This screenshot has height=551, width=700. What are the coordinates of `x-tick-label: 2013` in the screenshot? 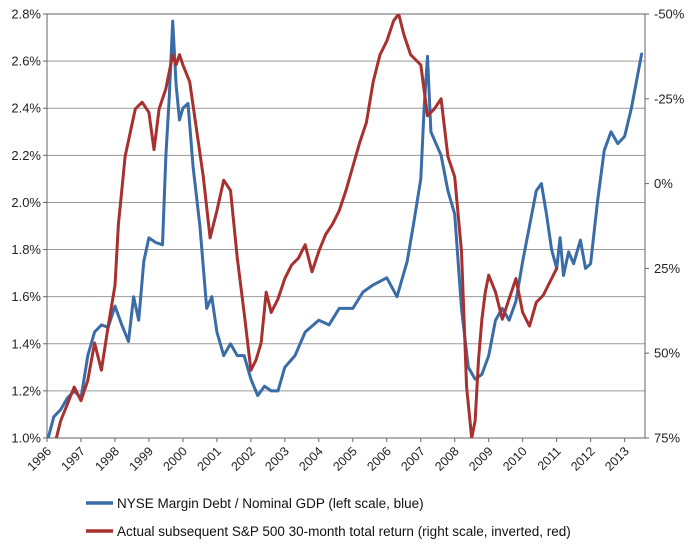 It's located at (617, 459).